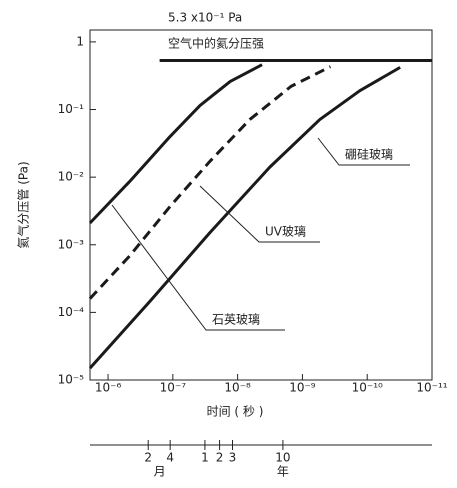  Describe the element at coordinates (170, 458) in the screenshot. I see `time-tick-label: 4` at that location.